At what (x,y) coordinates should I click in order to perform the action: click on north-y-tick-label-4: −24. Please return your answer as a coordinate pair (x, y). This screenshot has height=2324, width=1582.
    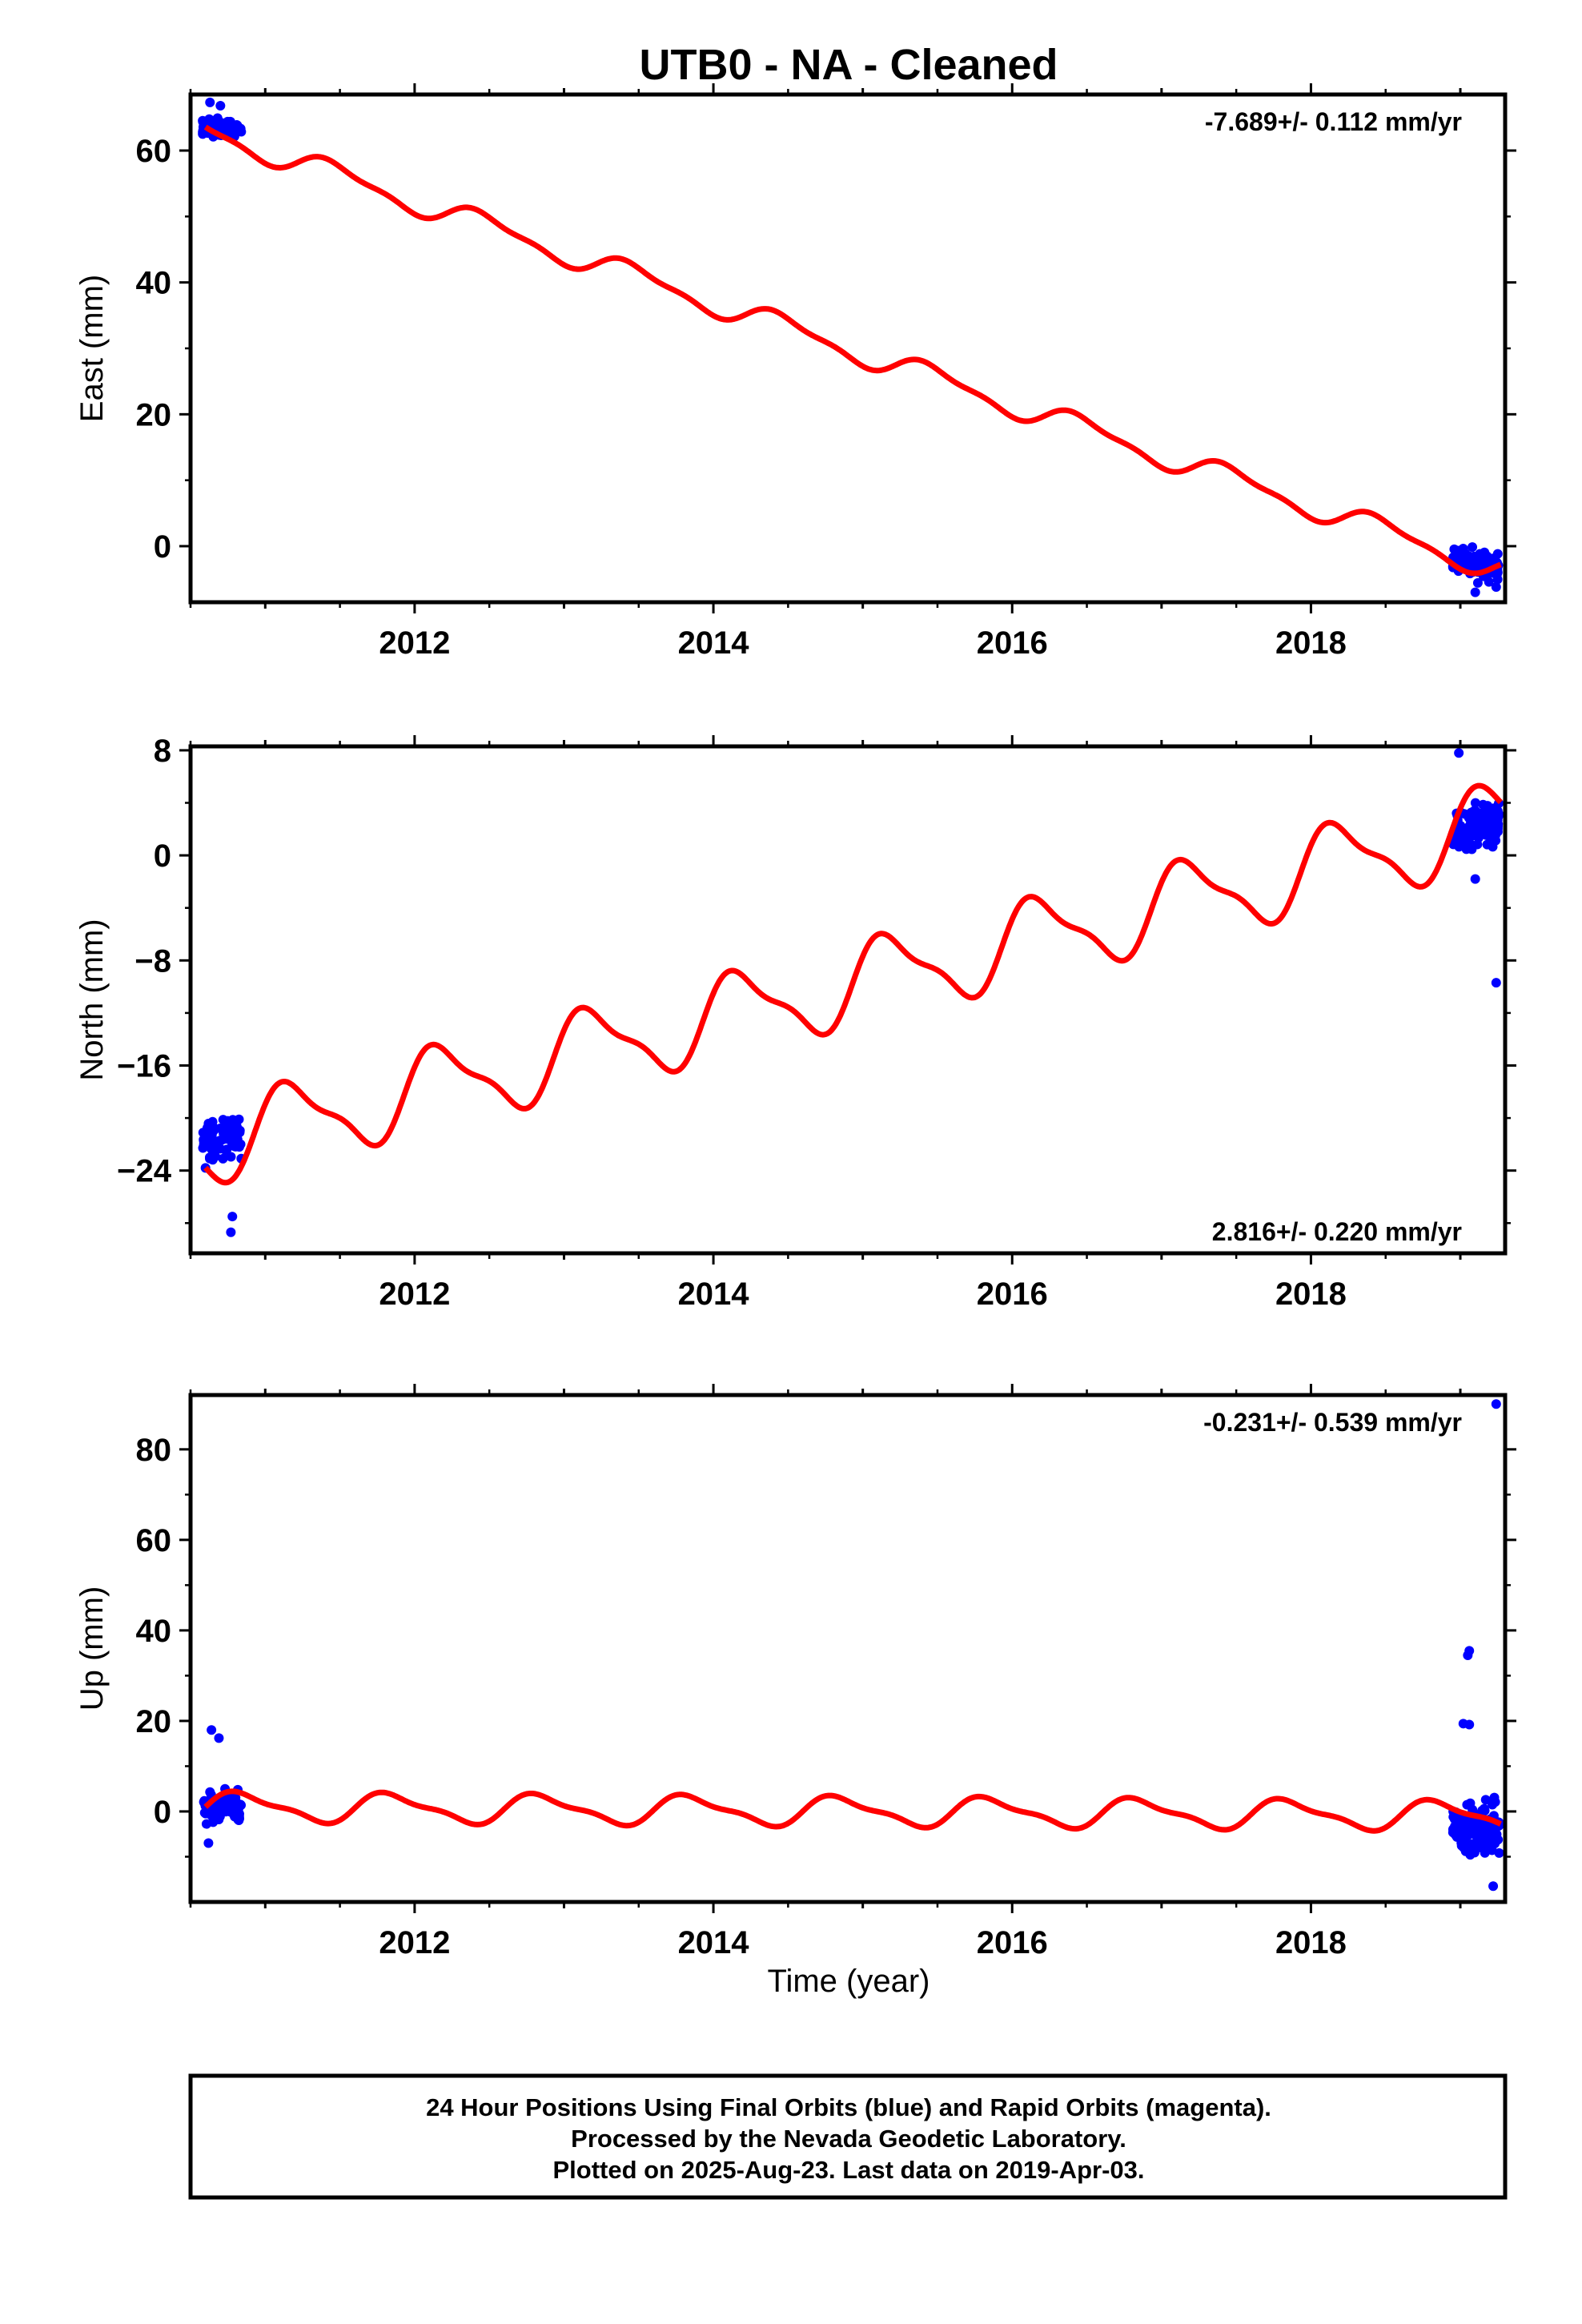
    Looking at the image, I should click on (144, 1171).